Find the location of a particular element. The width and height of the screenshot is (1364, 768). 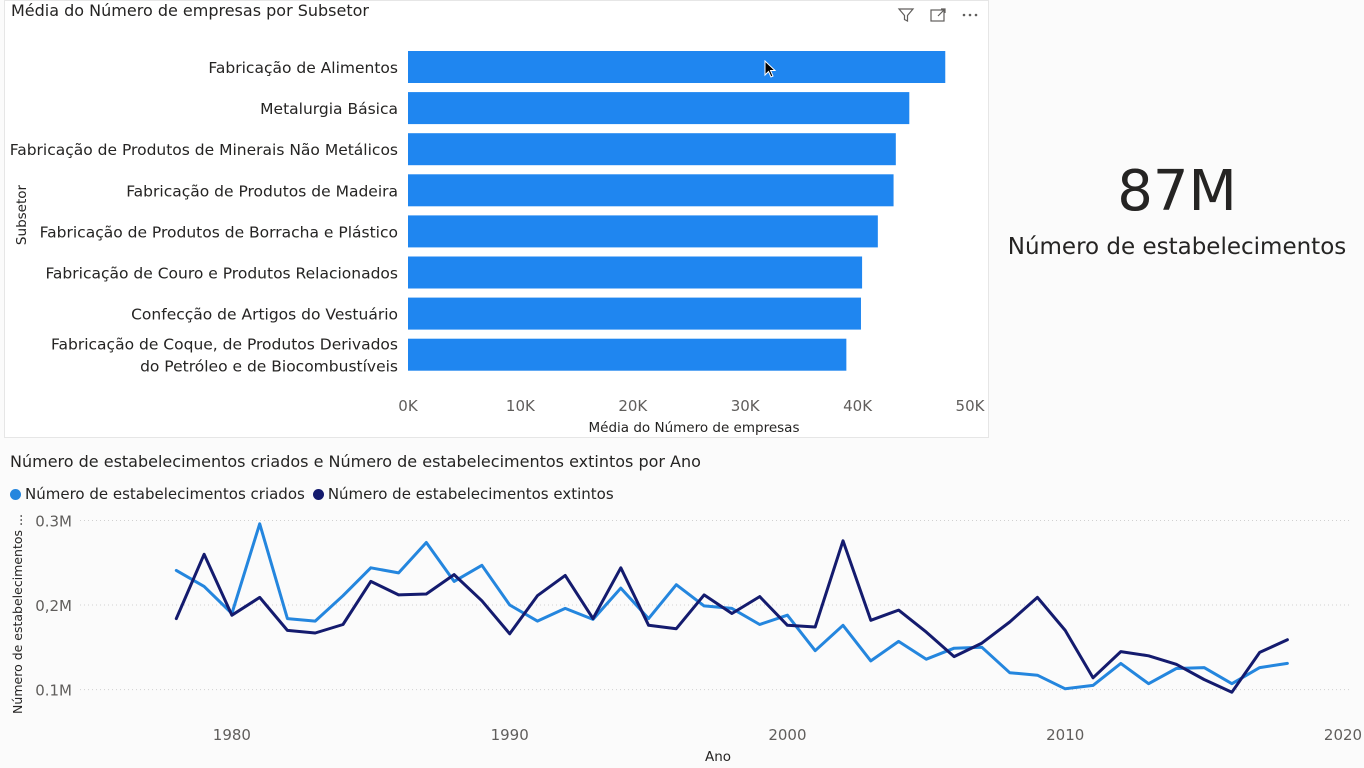

y-axis-title: Subsetor is located at coordinates (22, 214).